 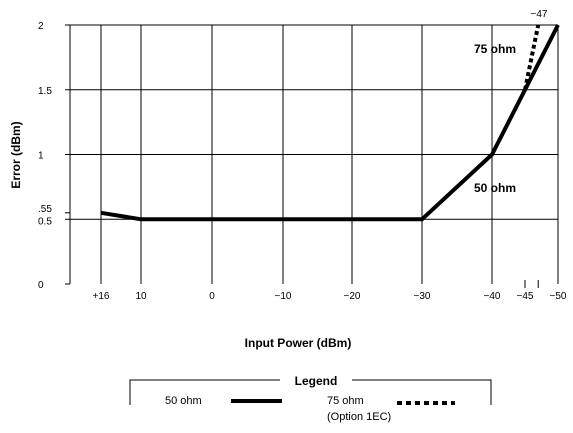 I want to click on x-tick-label: −45, so click(x=525, y=296).